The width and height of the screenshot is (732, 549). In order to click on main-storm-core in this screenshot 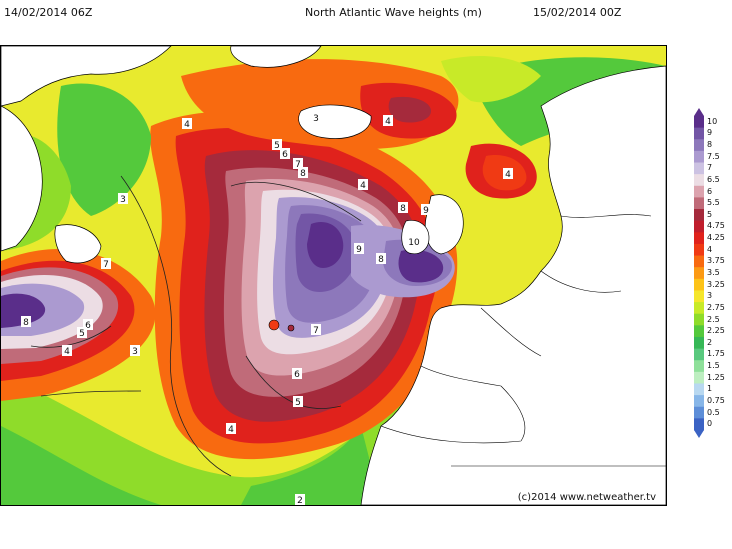, I will do `click(325, 245)`.